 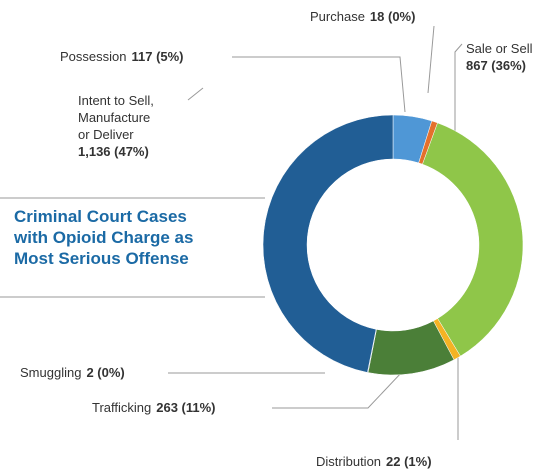 I want to click on category-label: Distribution, so click(x=349, y=461).